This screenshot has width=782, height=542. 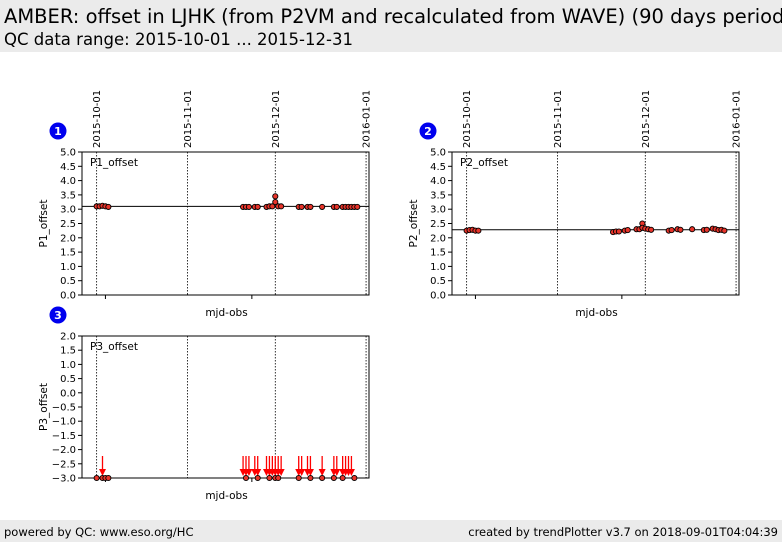 What do you see at coordinates (414, 224) in the screenshot?
I see `y-axis-label: P2_offset` at bounding box center [414, 224].